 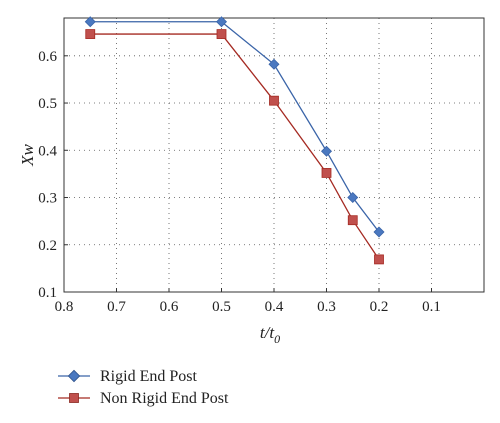 I want to click on x-axis-label-main: t/t, so click(x=267, y=332).